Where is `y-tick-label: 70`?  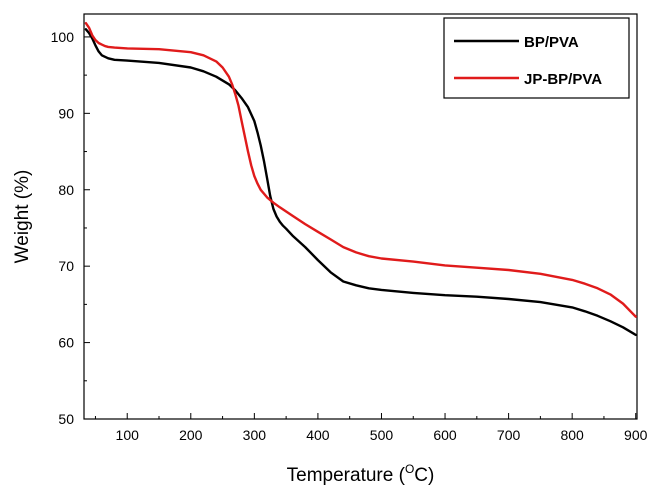 y-tick-label: 70 is located at coordinates (66, 266).